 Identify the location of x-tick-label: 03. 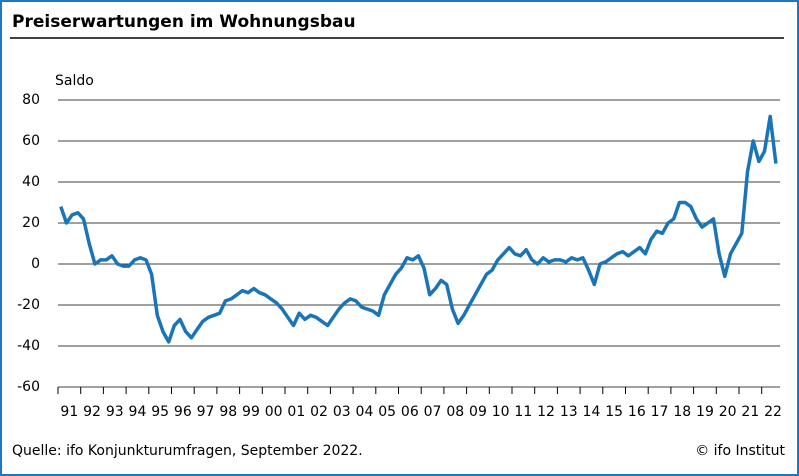
(342, 412).